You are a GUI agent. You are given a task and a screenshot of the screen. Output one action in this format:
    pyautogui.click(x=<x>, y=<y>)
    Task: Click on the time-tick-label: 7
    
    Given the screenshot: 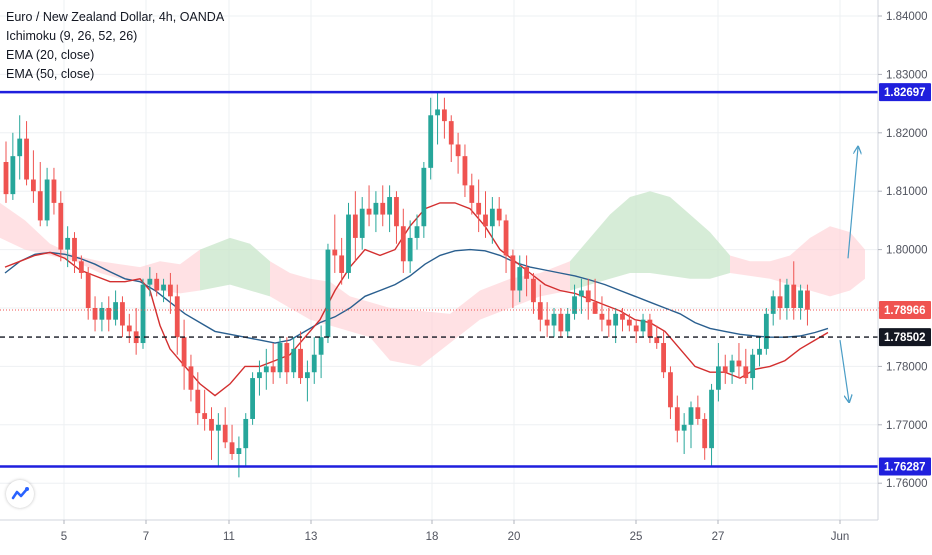 What is the action you would take?
    pyautogui.click(x=146, y=537)
    